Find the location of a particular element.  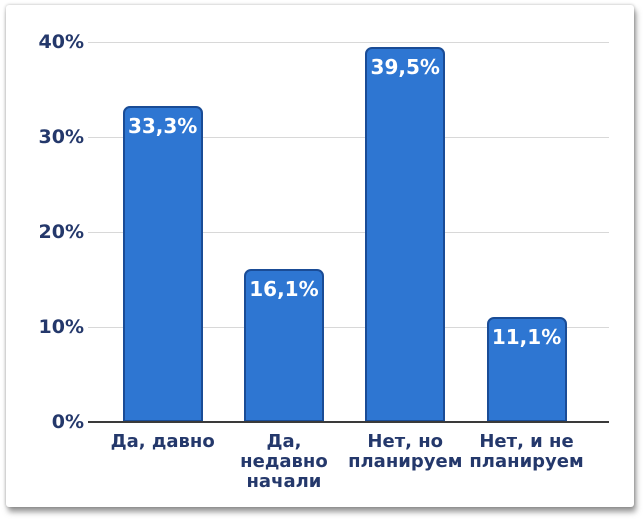

bar: 11,1% is located at coordinates (526, 369).